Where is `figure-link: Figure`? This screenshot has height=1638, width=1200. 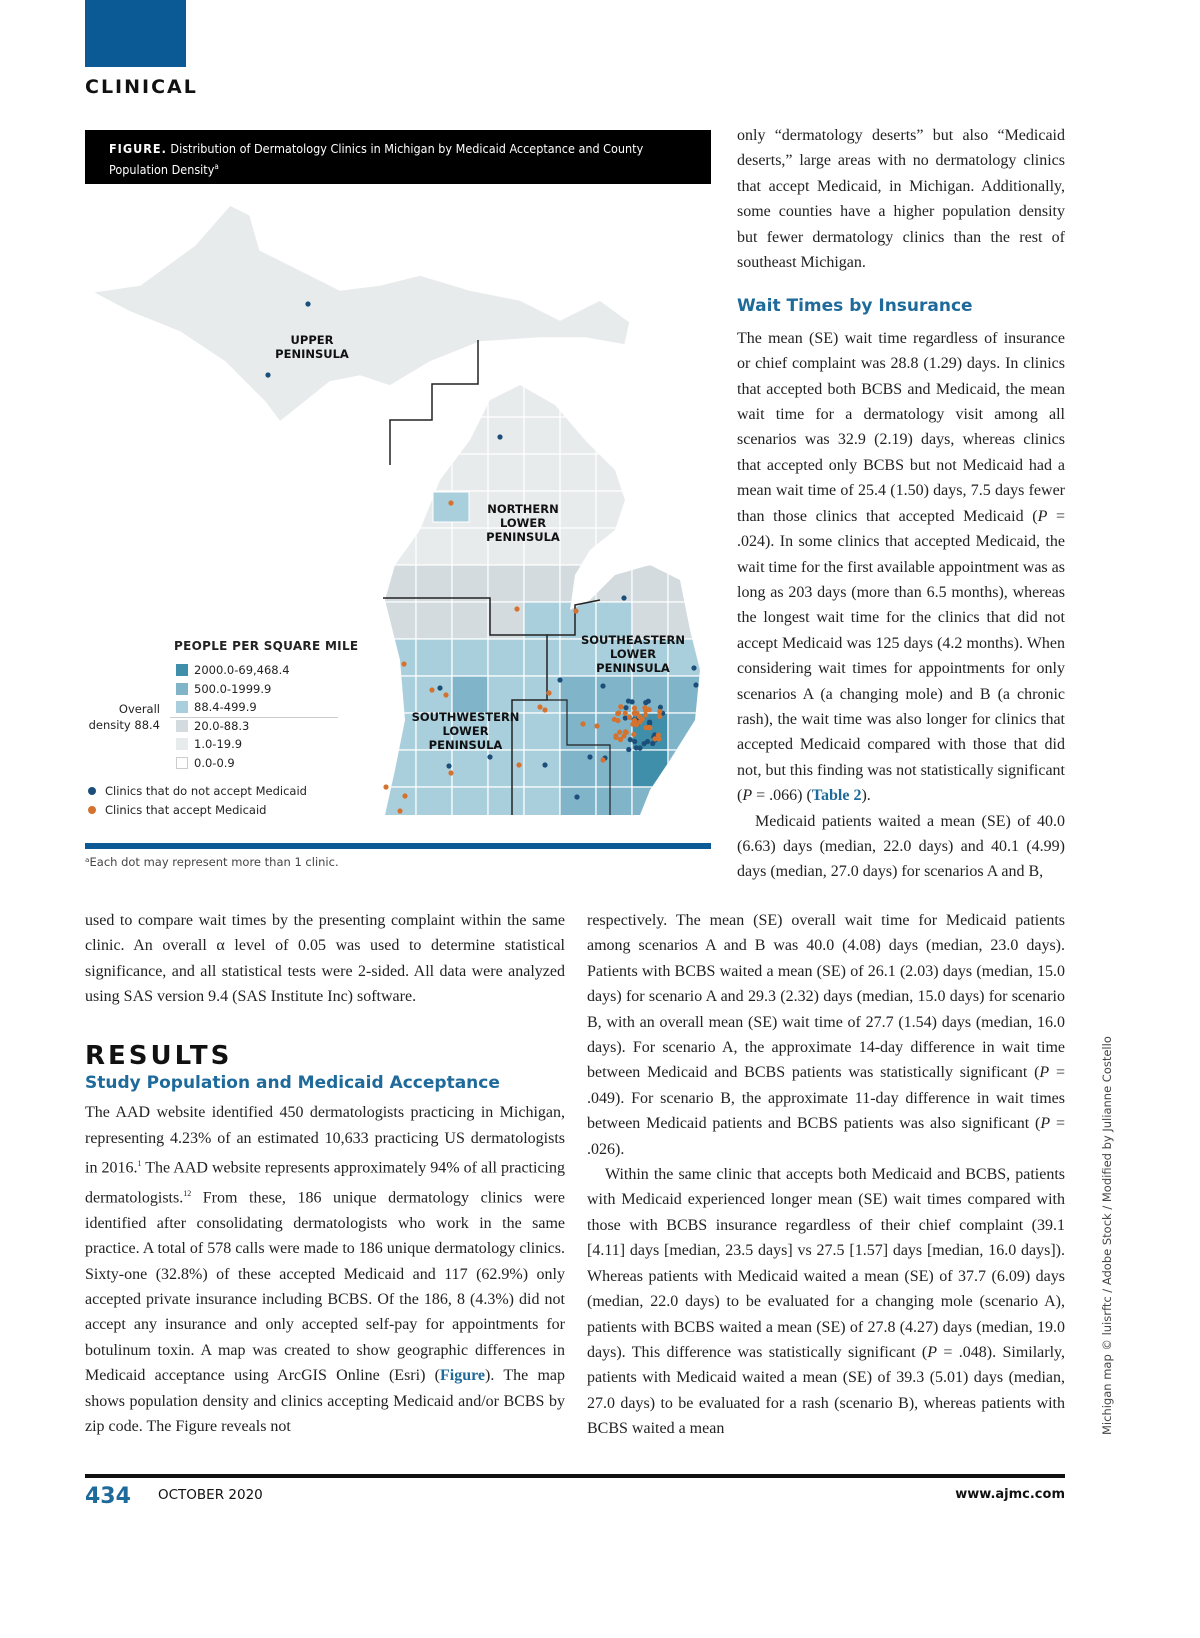
figure-link: Figure is located at coordinates (462, 1376).